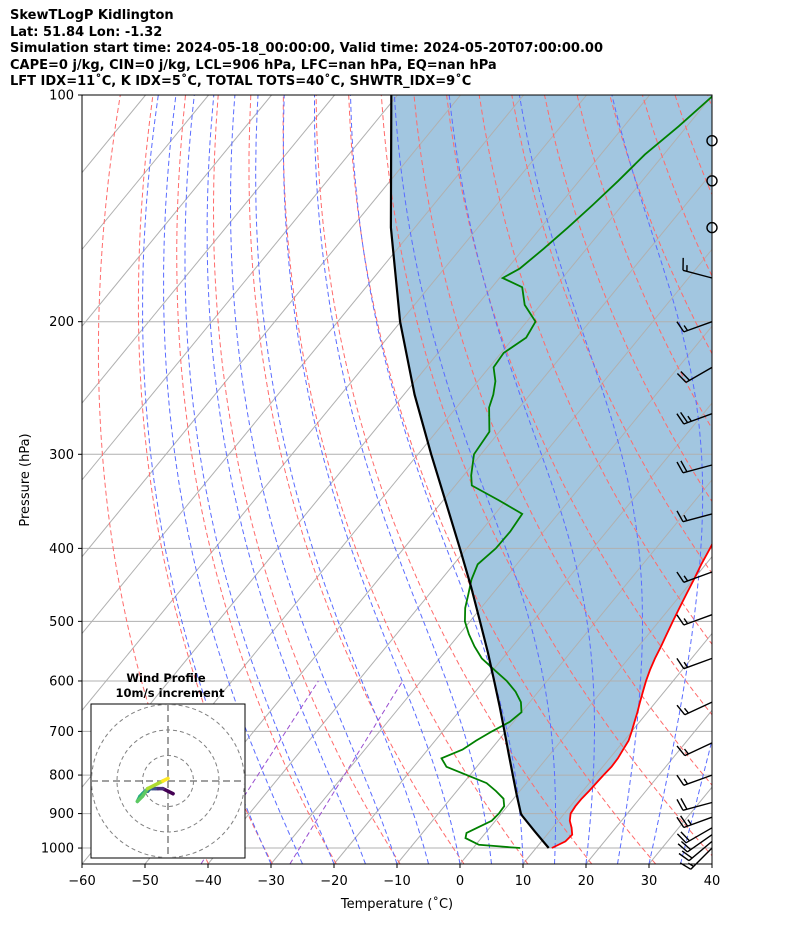 The width and height of the screenshot is (794, 937). What do you see at coordinates (333, 881) in the screenshot?
I see `x-tick-label: −20` at bounding box center [333, 881].